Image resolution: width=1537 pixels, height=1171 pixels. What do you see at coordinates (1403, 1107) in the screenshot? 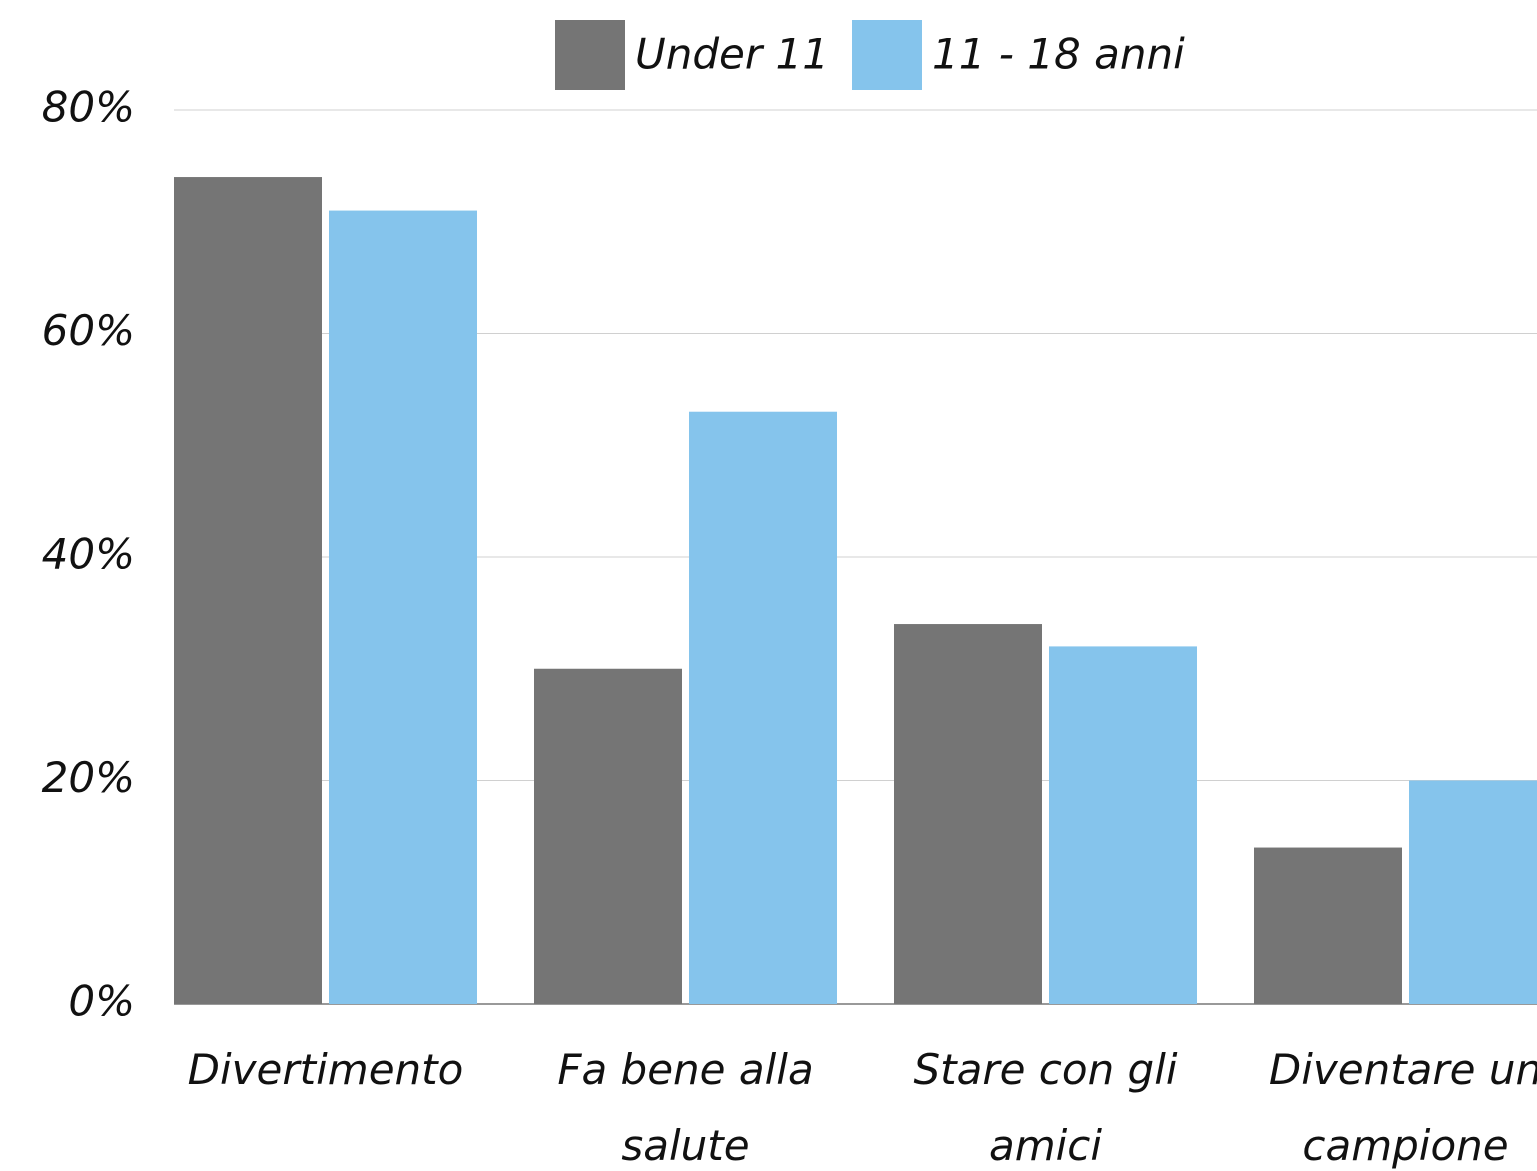
I see `x-tick-label: Diventare un campione` at bounding box center [1403, 1107].